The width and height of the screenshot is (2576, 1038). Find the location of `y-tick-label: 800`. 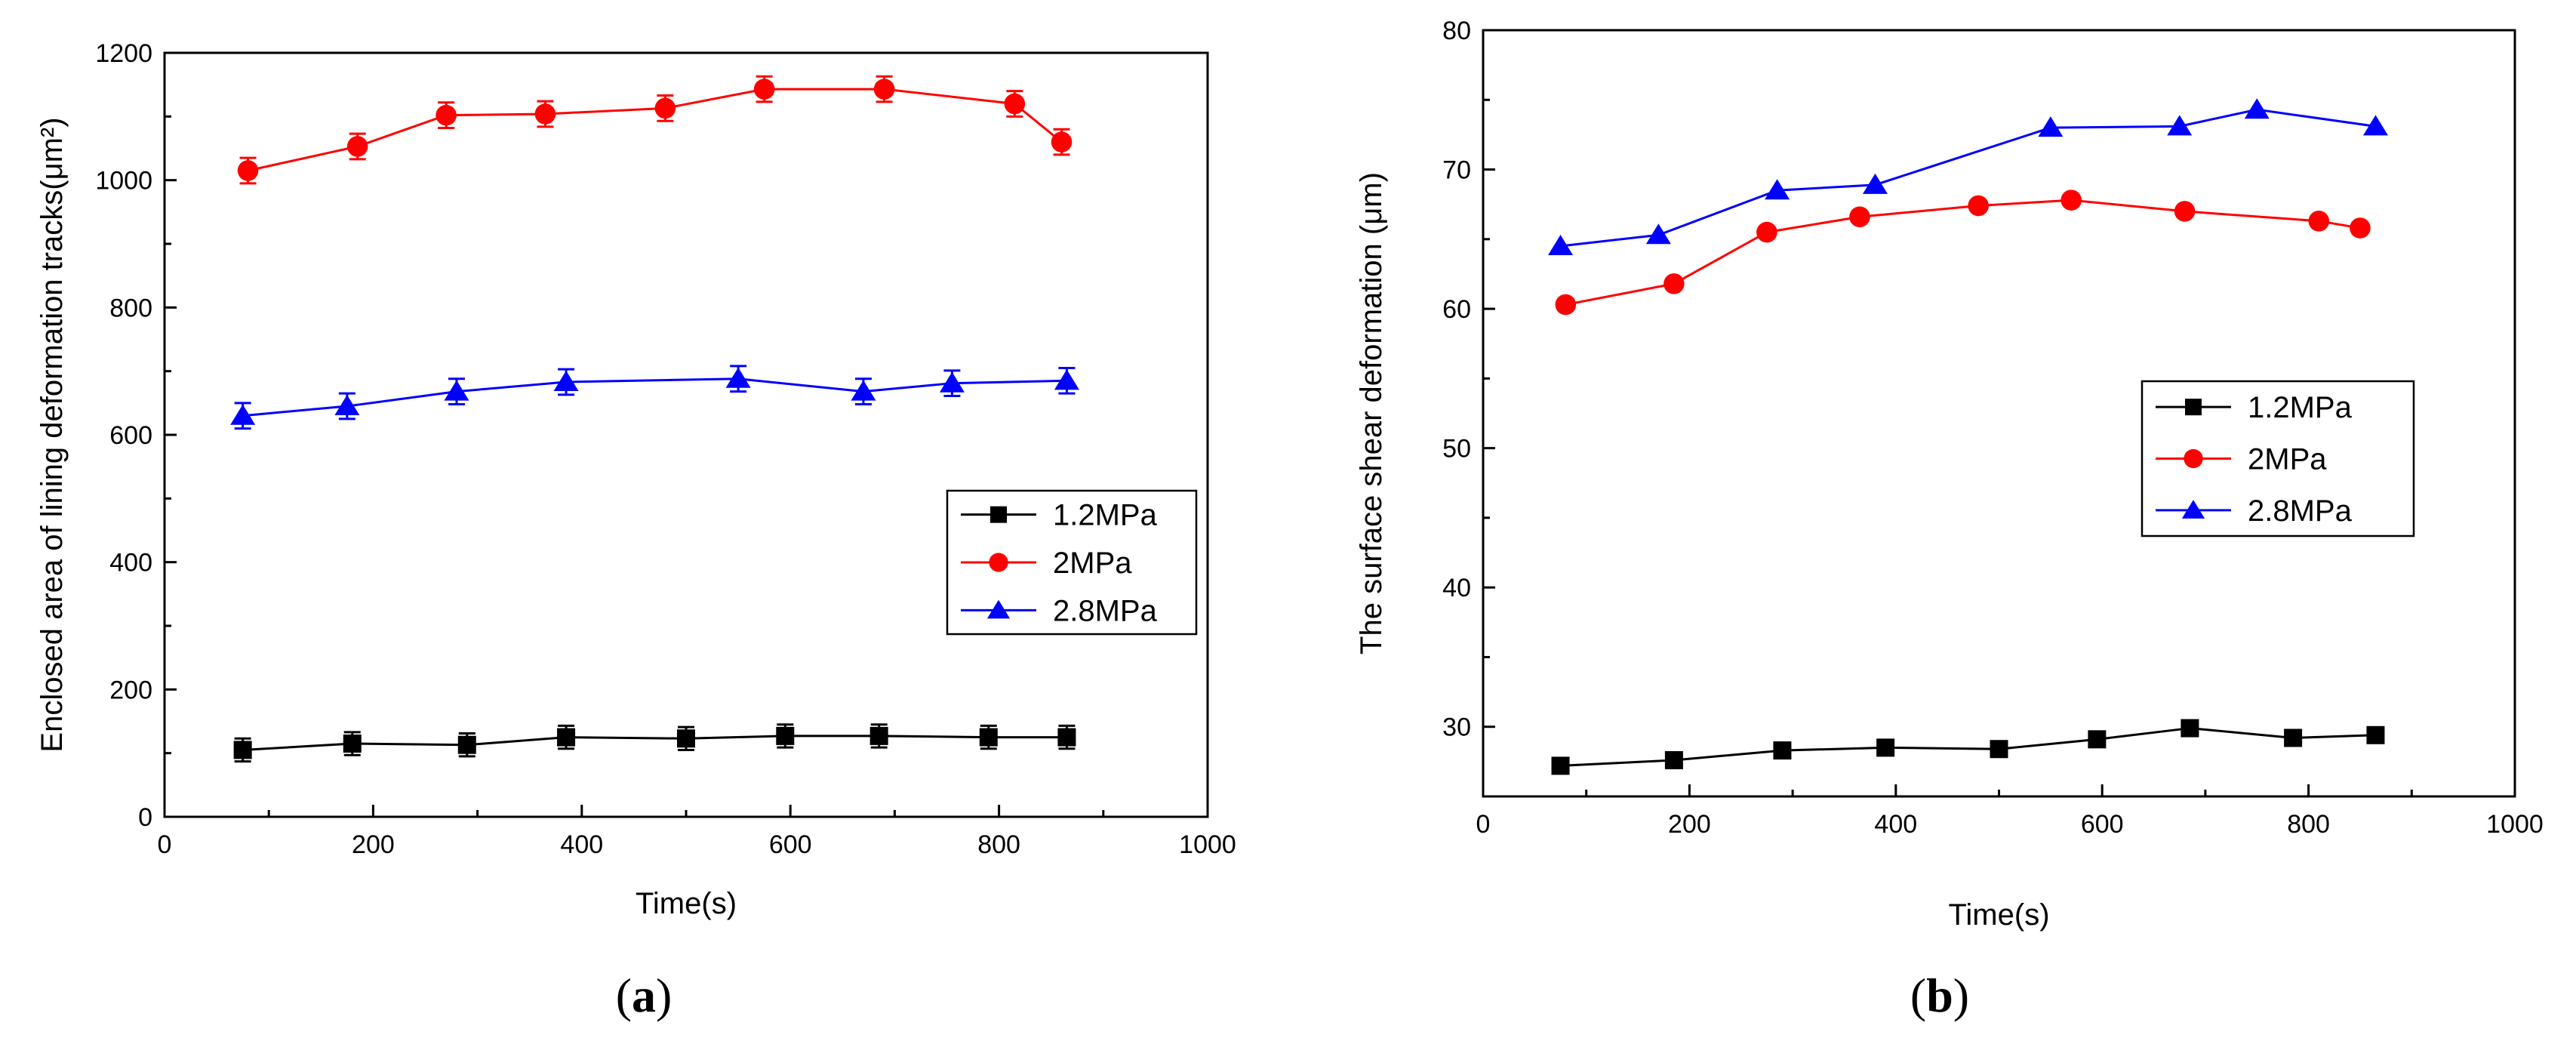

y-tick-label: 800 is located at coordinates (130, 308).